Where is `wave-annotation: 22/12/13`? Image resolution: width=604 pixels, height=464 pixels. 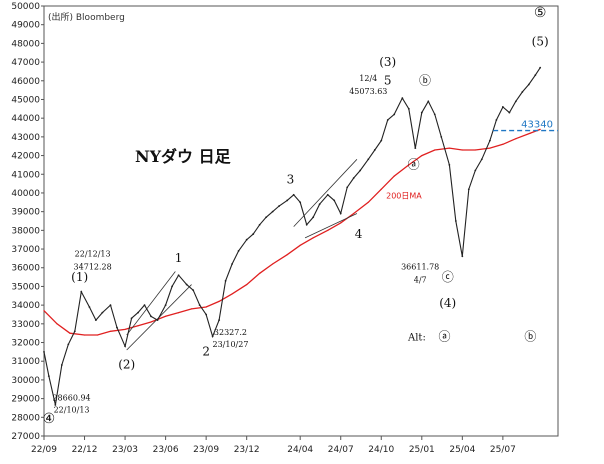 wave-annotation: 22/12/13 is located at coordinates (93, 254).